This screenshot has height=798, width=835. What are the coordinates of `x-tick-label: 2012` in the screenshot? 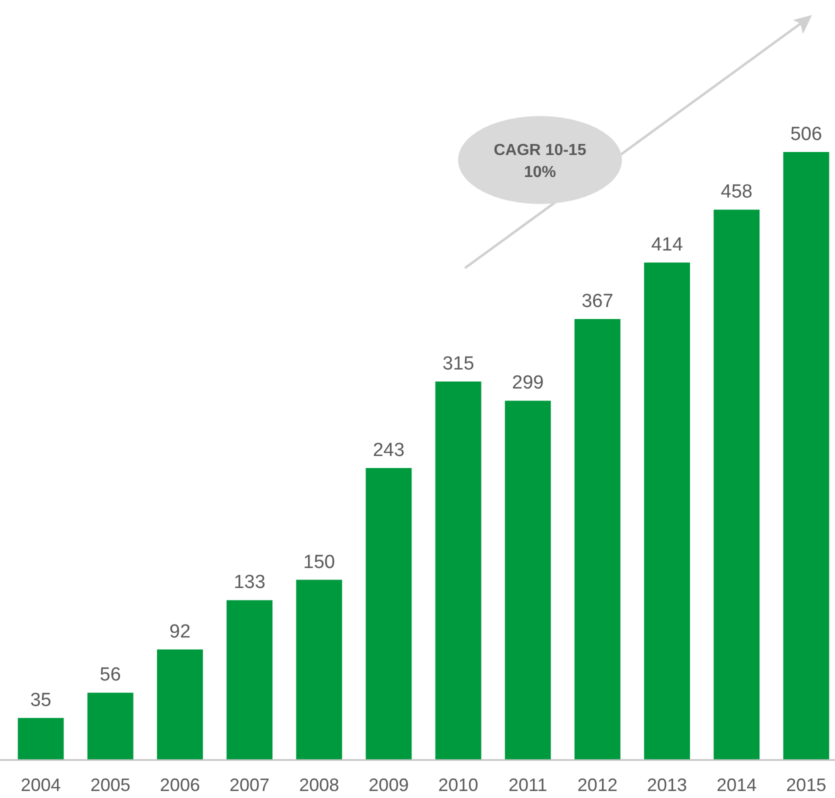 It's located at (597, 785).